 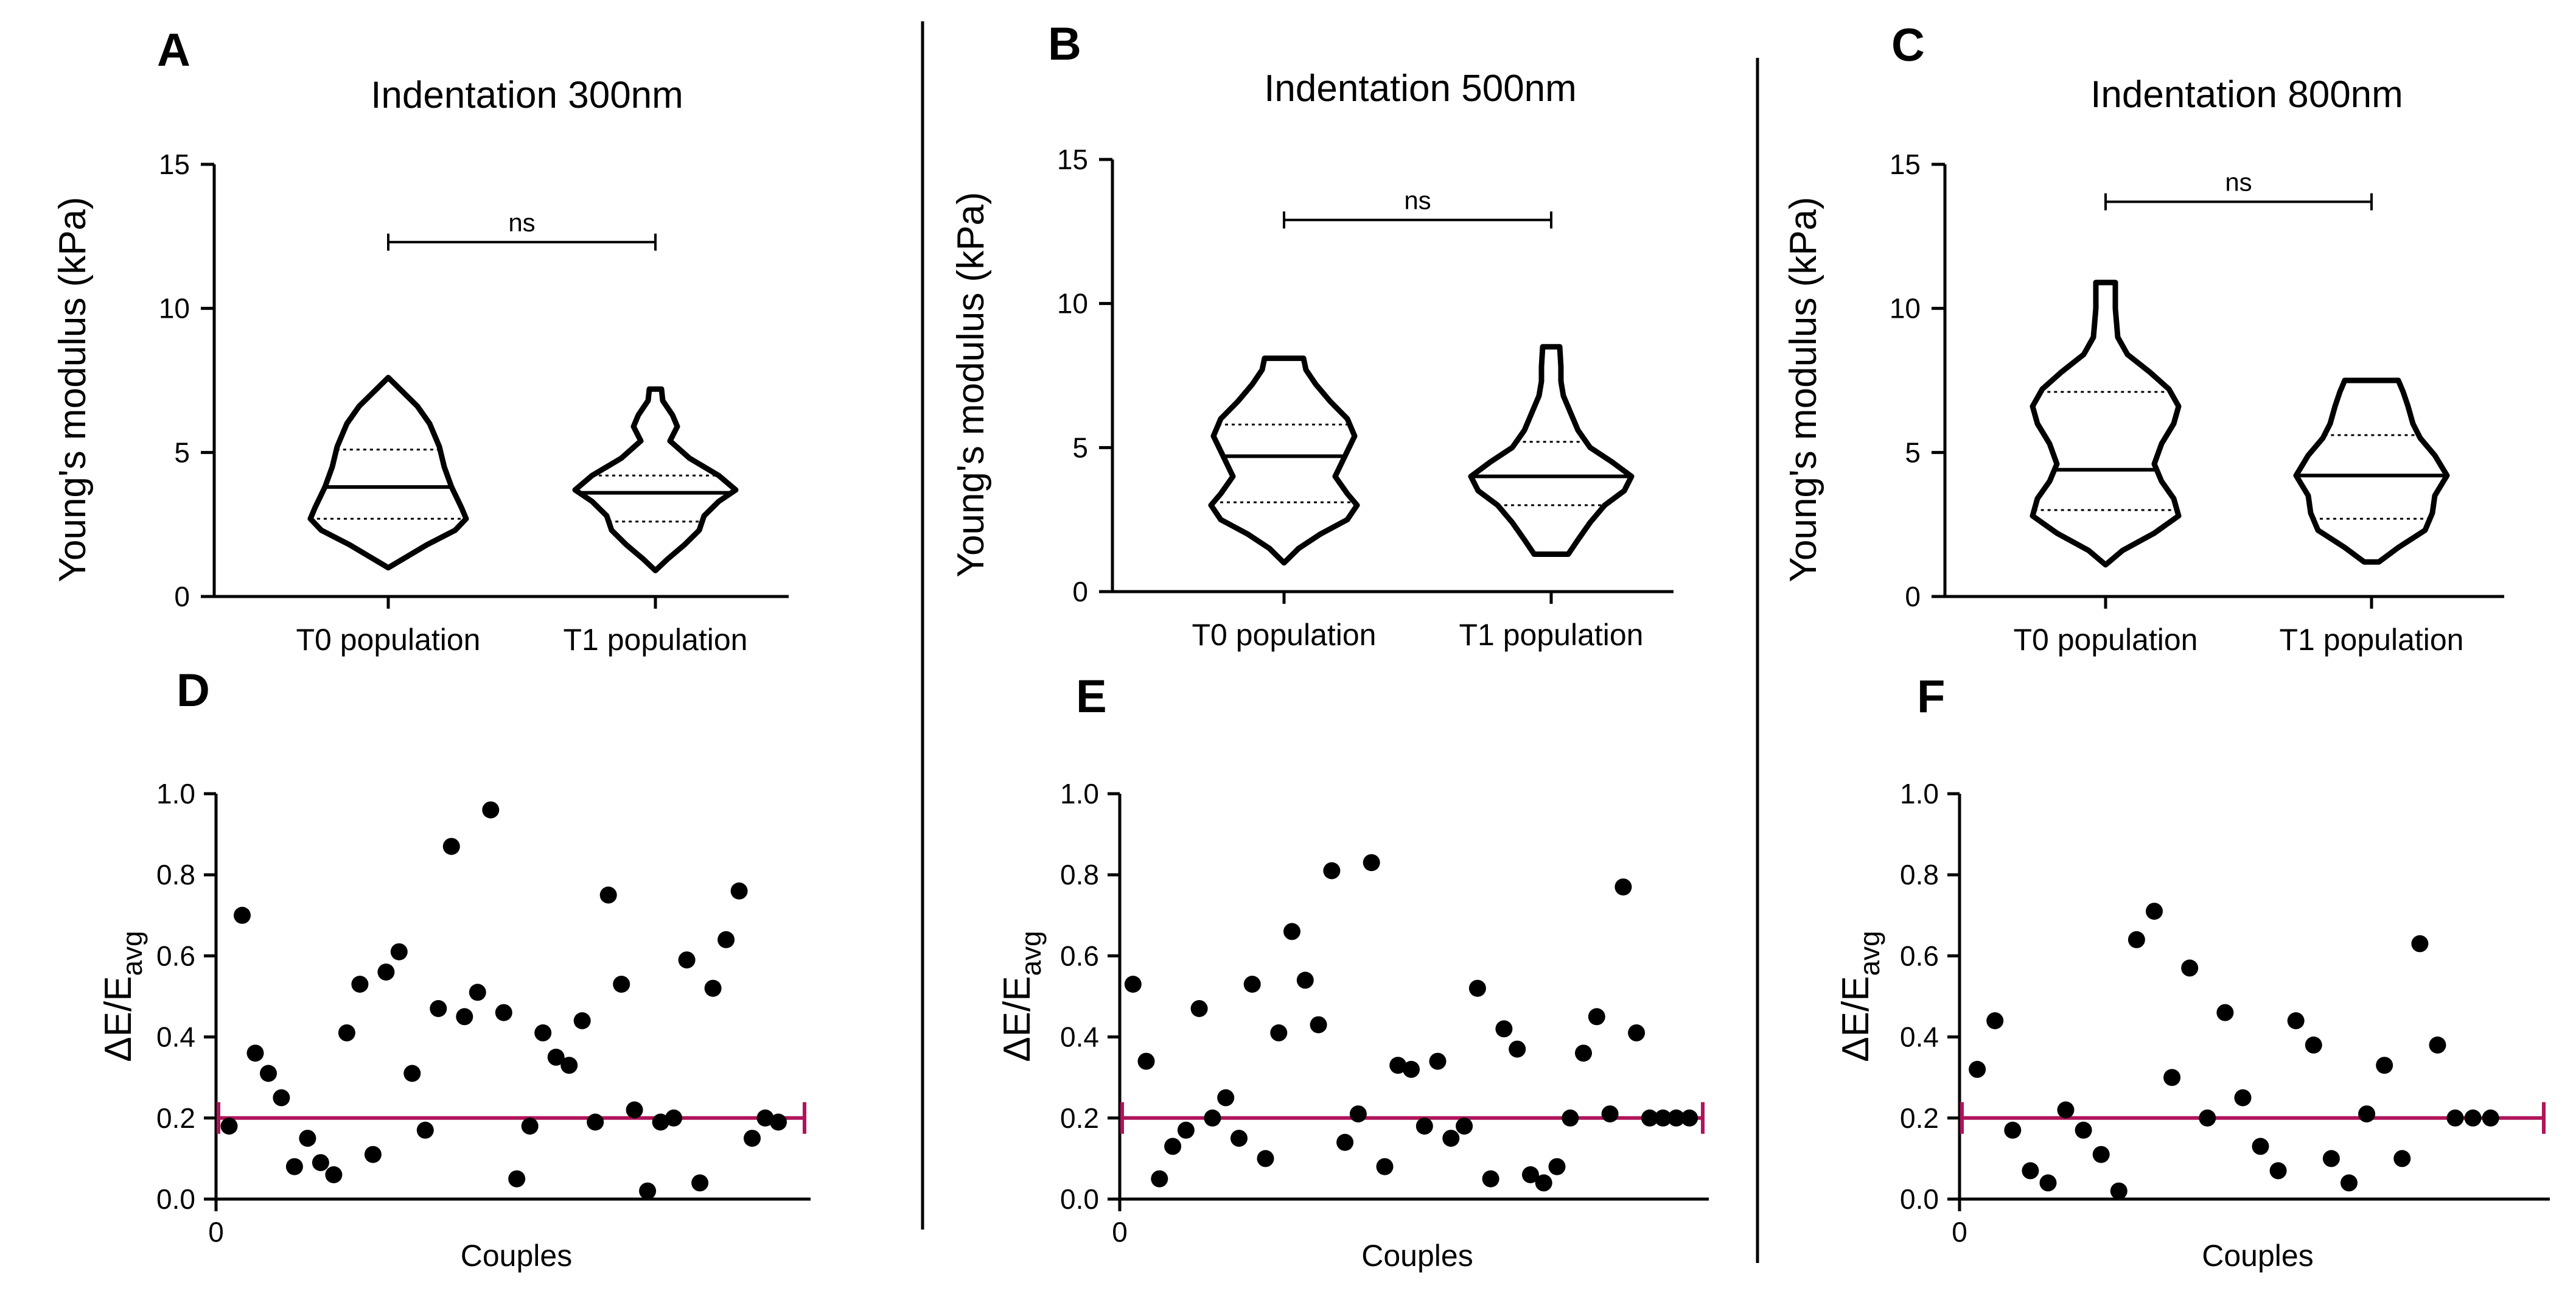 I want to click on y-tick-label: 0.2, so click(x=1919, y=1118).